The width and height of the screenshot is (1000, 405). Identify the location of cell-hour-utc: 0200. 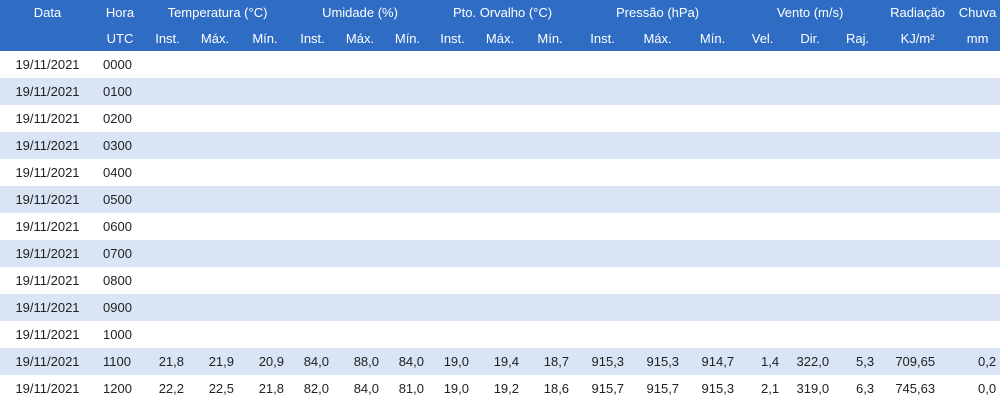
(120, 118).